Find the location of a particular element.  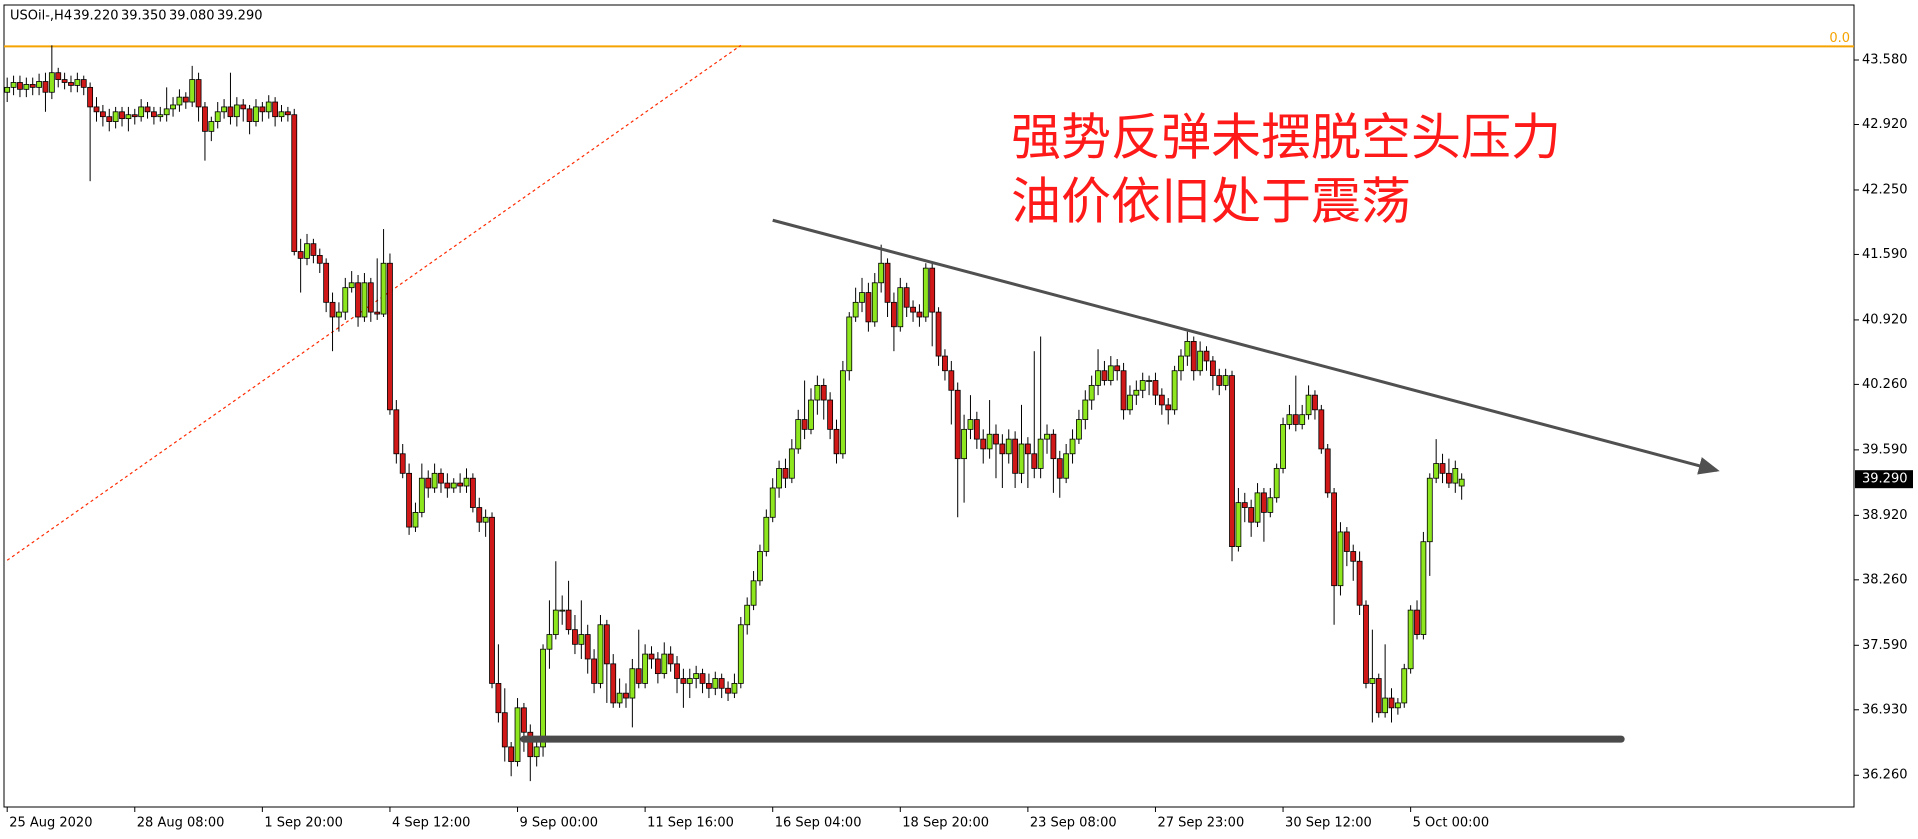

y-tick-label: 40.920 is located at coordinates (1885, 319).